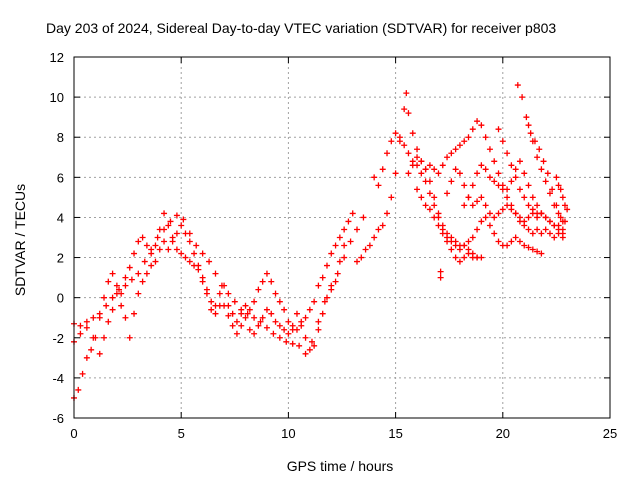  Describe the element at coordinates (60, 137) in the screenshot. I see `y-tick-label: 8` at that location.